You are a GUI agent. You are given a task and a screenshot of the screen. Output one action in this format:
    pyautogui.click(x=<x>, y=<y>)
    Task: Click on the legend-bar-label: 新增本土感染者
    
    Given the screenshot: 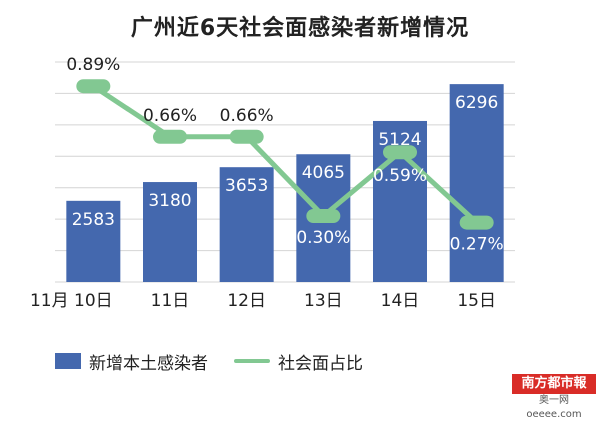 What is the action you would take?
    pyautogui.click(x=148, y=363)
    